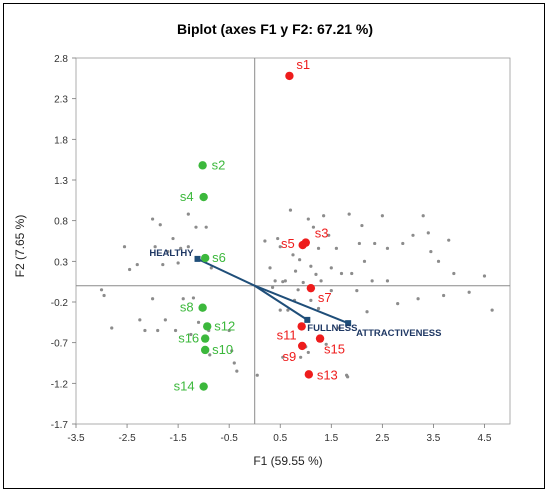 The width and height of the screenshot is (550, 495). I want to click on sample-label: s3, so click(322, 233).